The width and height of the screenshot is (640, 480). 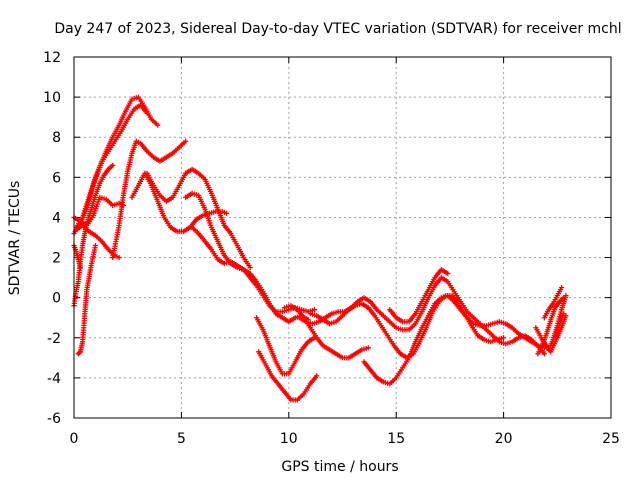 What do you see at coordinates (339, 467) in the screenshot?
I see `x-axis-label: GPS time / hours` at bounding box center [339, 467].